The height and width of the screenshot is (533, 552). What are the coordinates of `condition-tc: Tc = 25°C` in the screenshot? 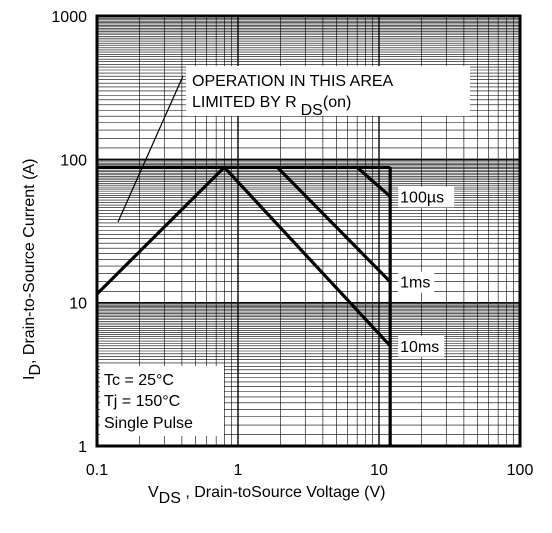 It's located at (139, 380).